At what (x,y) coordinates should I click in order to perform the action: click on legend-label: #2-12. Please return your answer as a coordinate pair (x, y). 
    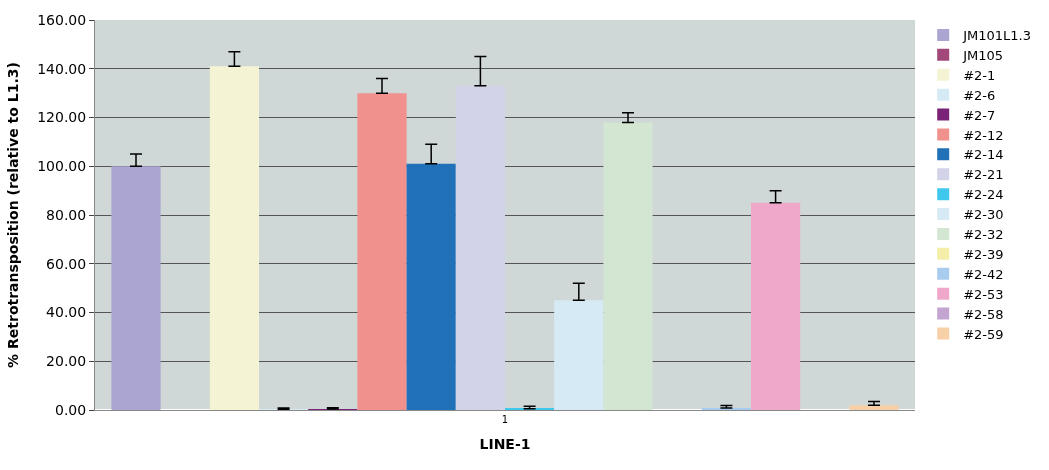
    Looking at the image, I should click on (983, 135).